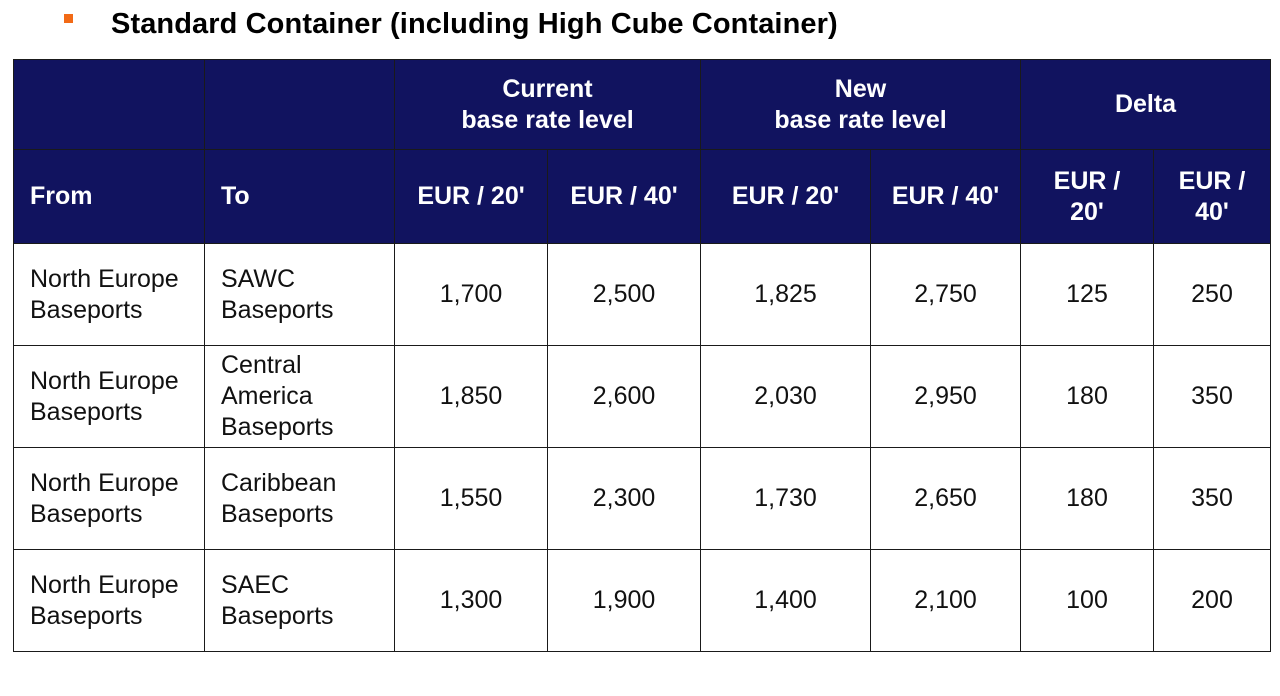  I want to click on col-header-from: From, so click(109, 196).